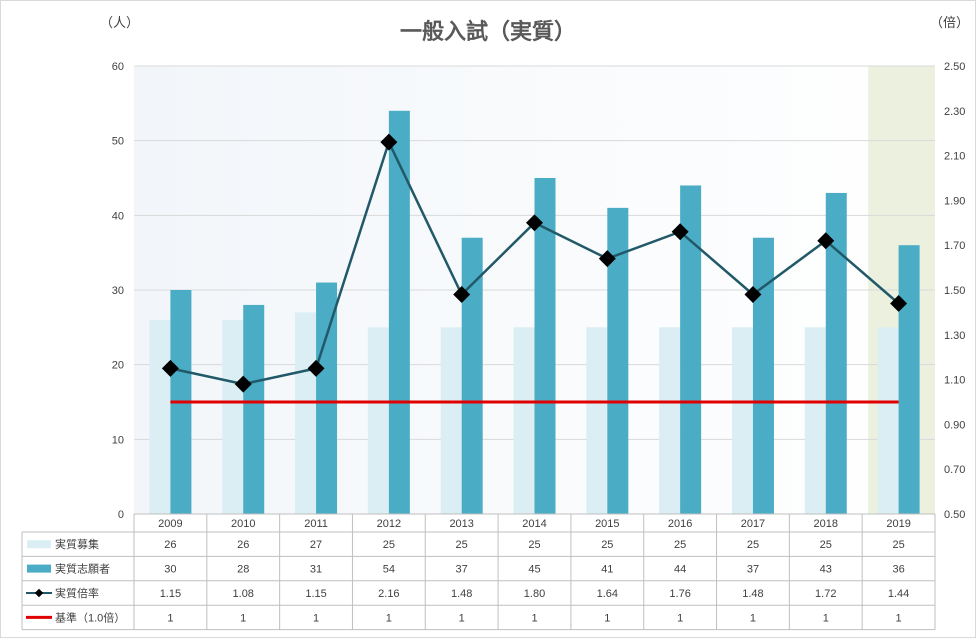 Image resolution: width=976 pixels, height=638 pixels. What do you see at coordinates (462, 570) in the screenshot?
I see `table-cell: 37` at bounding box center [462, 570].